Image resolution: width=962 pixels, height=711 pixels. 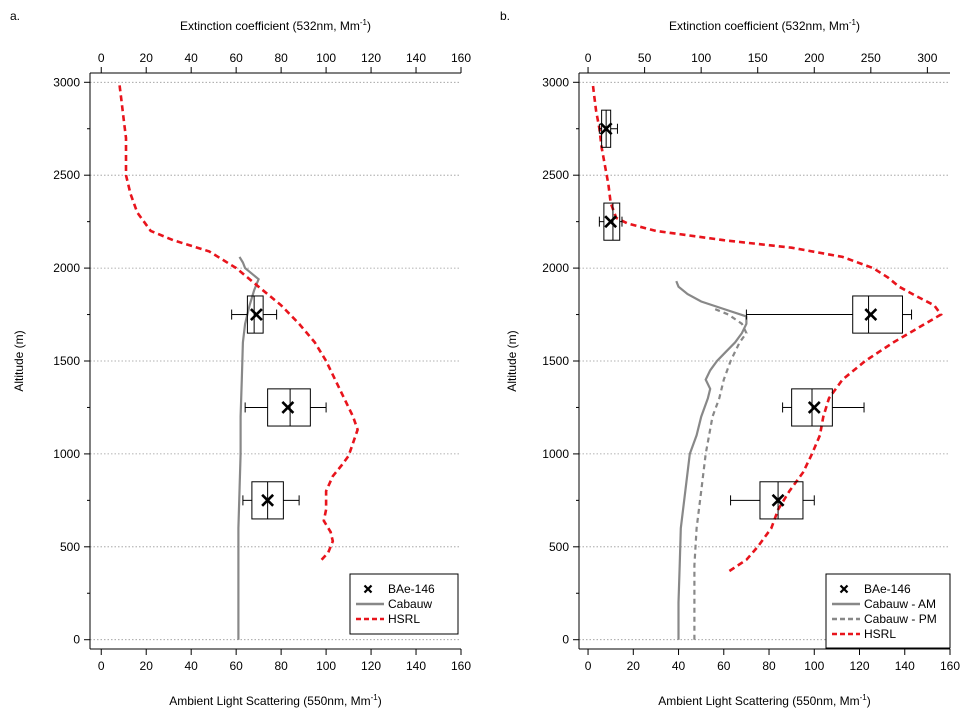 I want to click on top-tick-label: 40, so click(x=192, y=58).